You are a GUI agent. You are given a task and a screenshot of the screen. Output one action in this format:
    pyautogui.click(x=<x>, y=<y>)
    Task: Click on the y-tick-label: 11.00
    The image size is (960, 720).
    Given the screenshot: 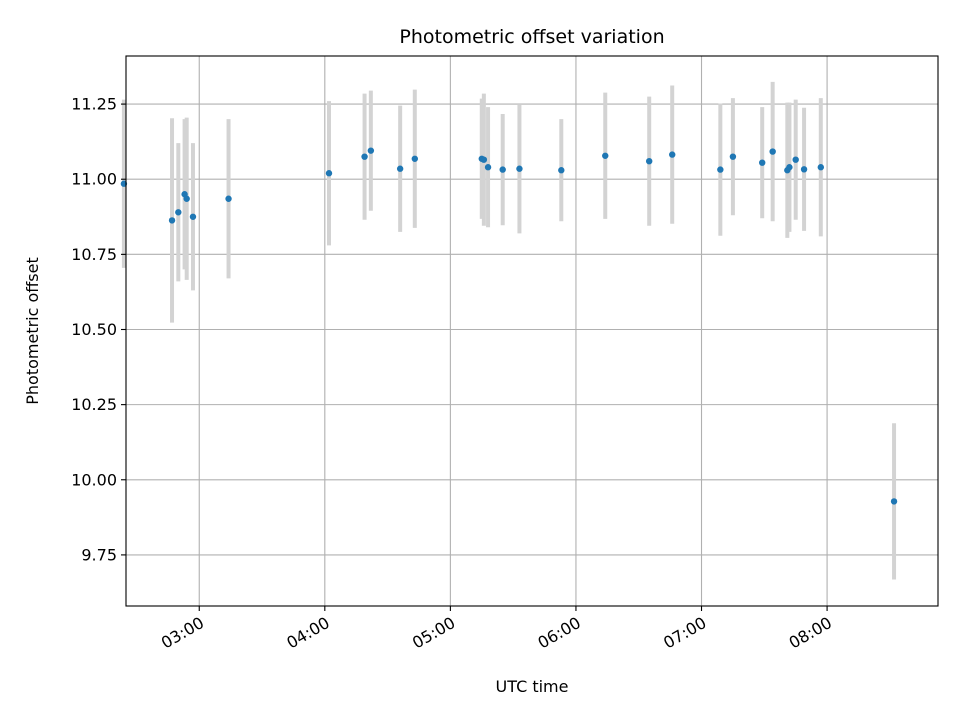 What is the action you would take?
    pyautogui.click(x=94, y=179)
    